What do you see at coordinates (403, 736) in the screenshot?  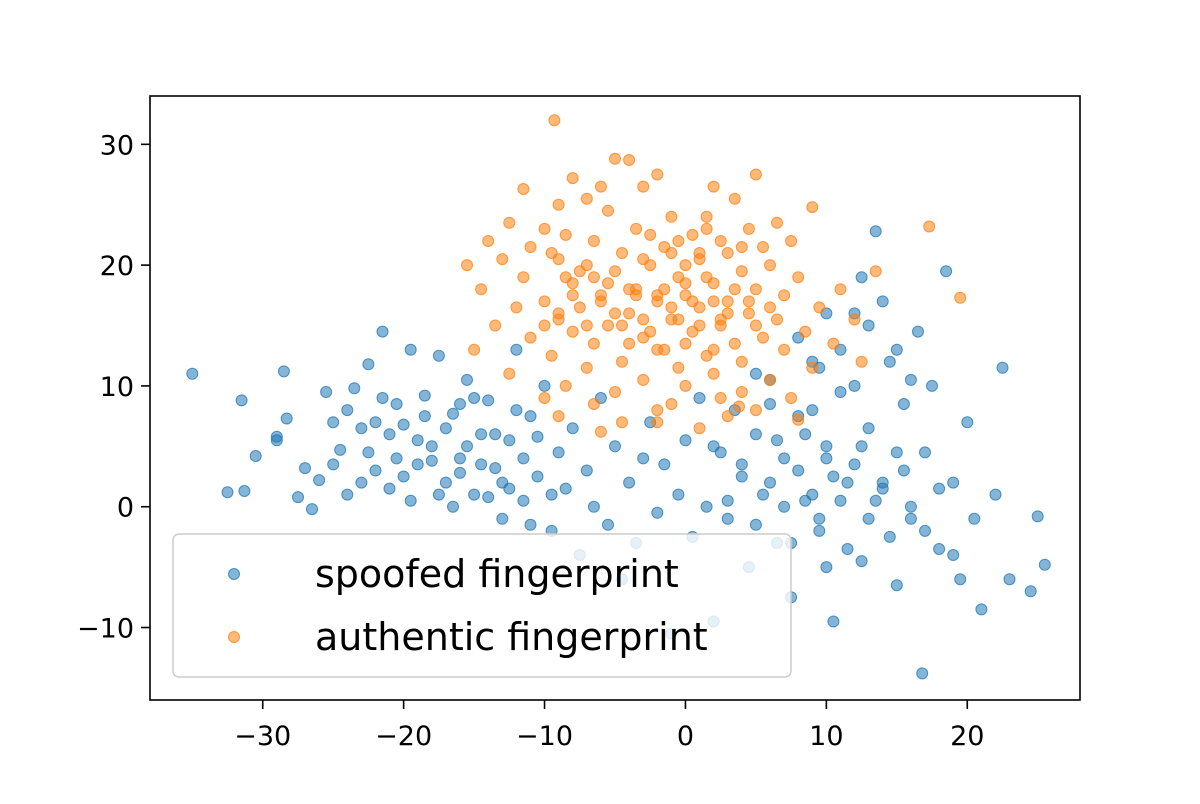 I see `x-tick-label: −20` at bounding box center [403, 736].